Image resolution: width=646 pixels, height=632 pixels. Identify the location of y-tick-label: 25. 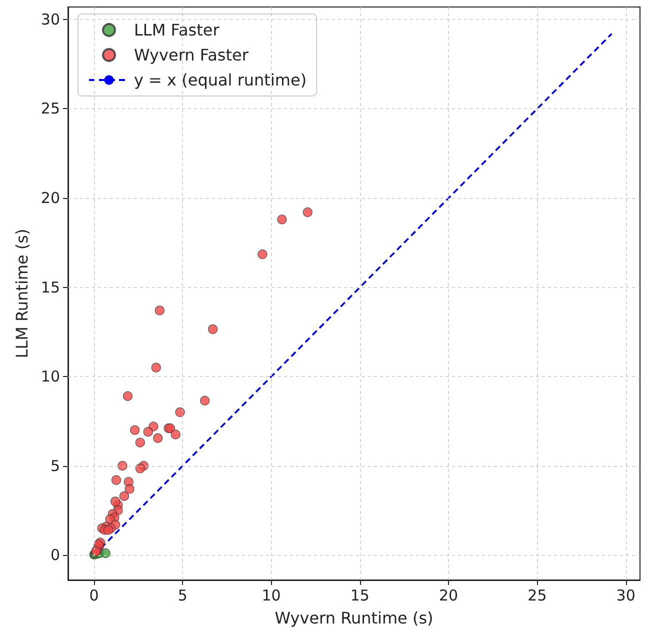
(50, 109).